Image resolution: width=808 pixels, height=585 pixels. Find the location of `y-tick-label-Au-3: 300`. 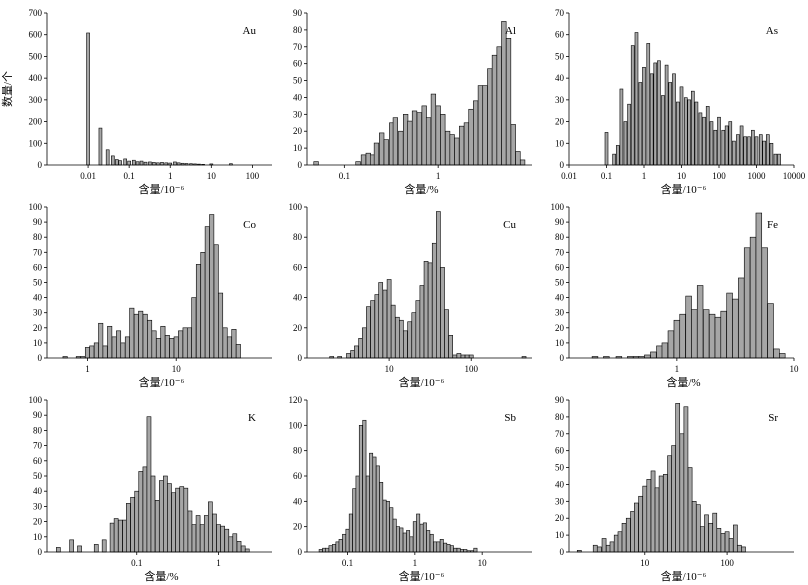

y-tick-label-Au-3: 300 is located at coordinates (36, 100).